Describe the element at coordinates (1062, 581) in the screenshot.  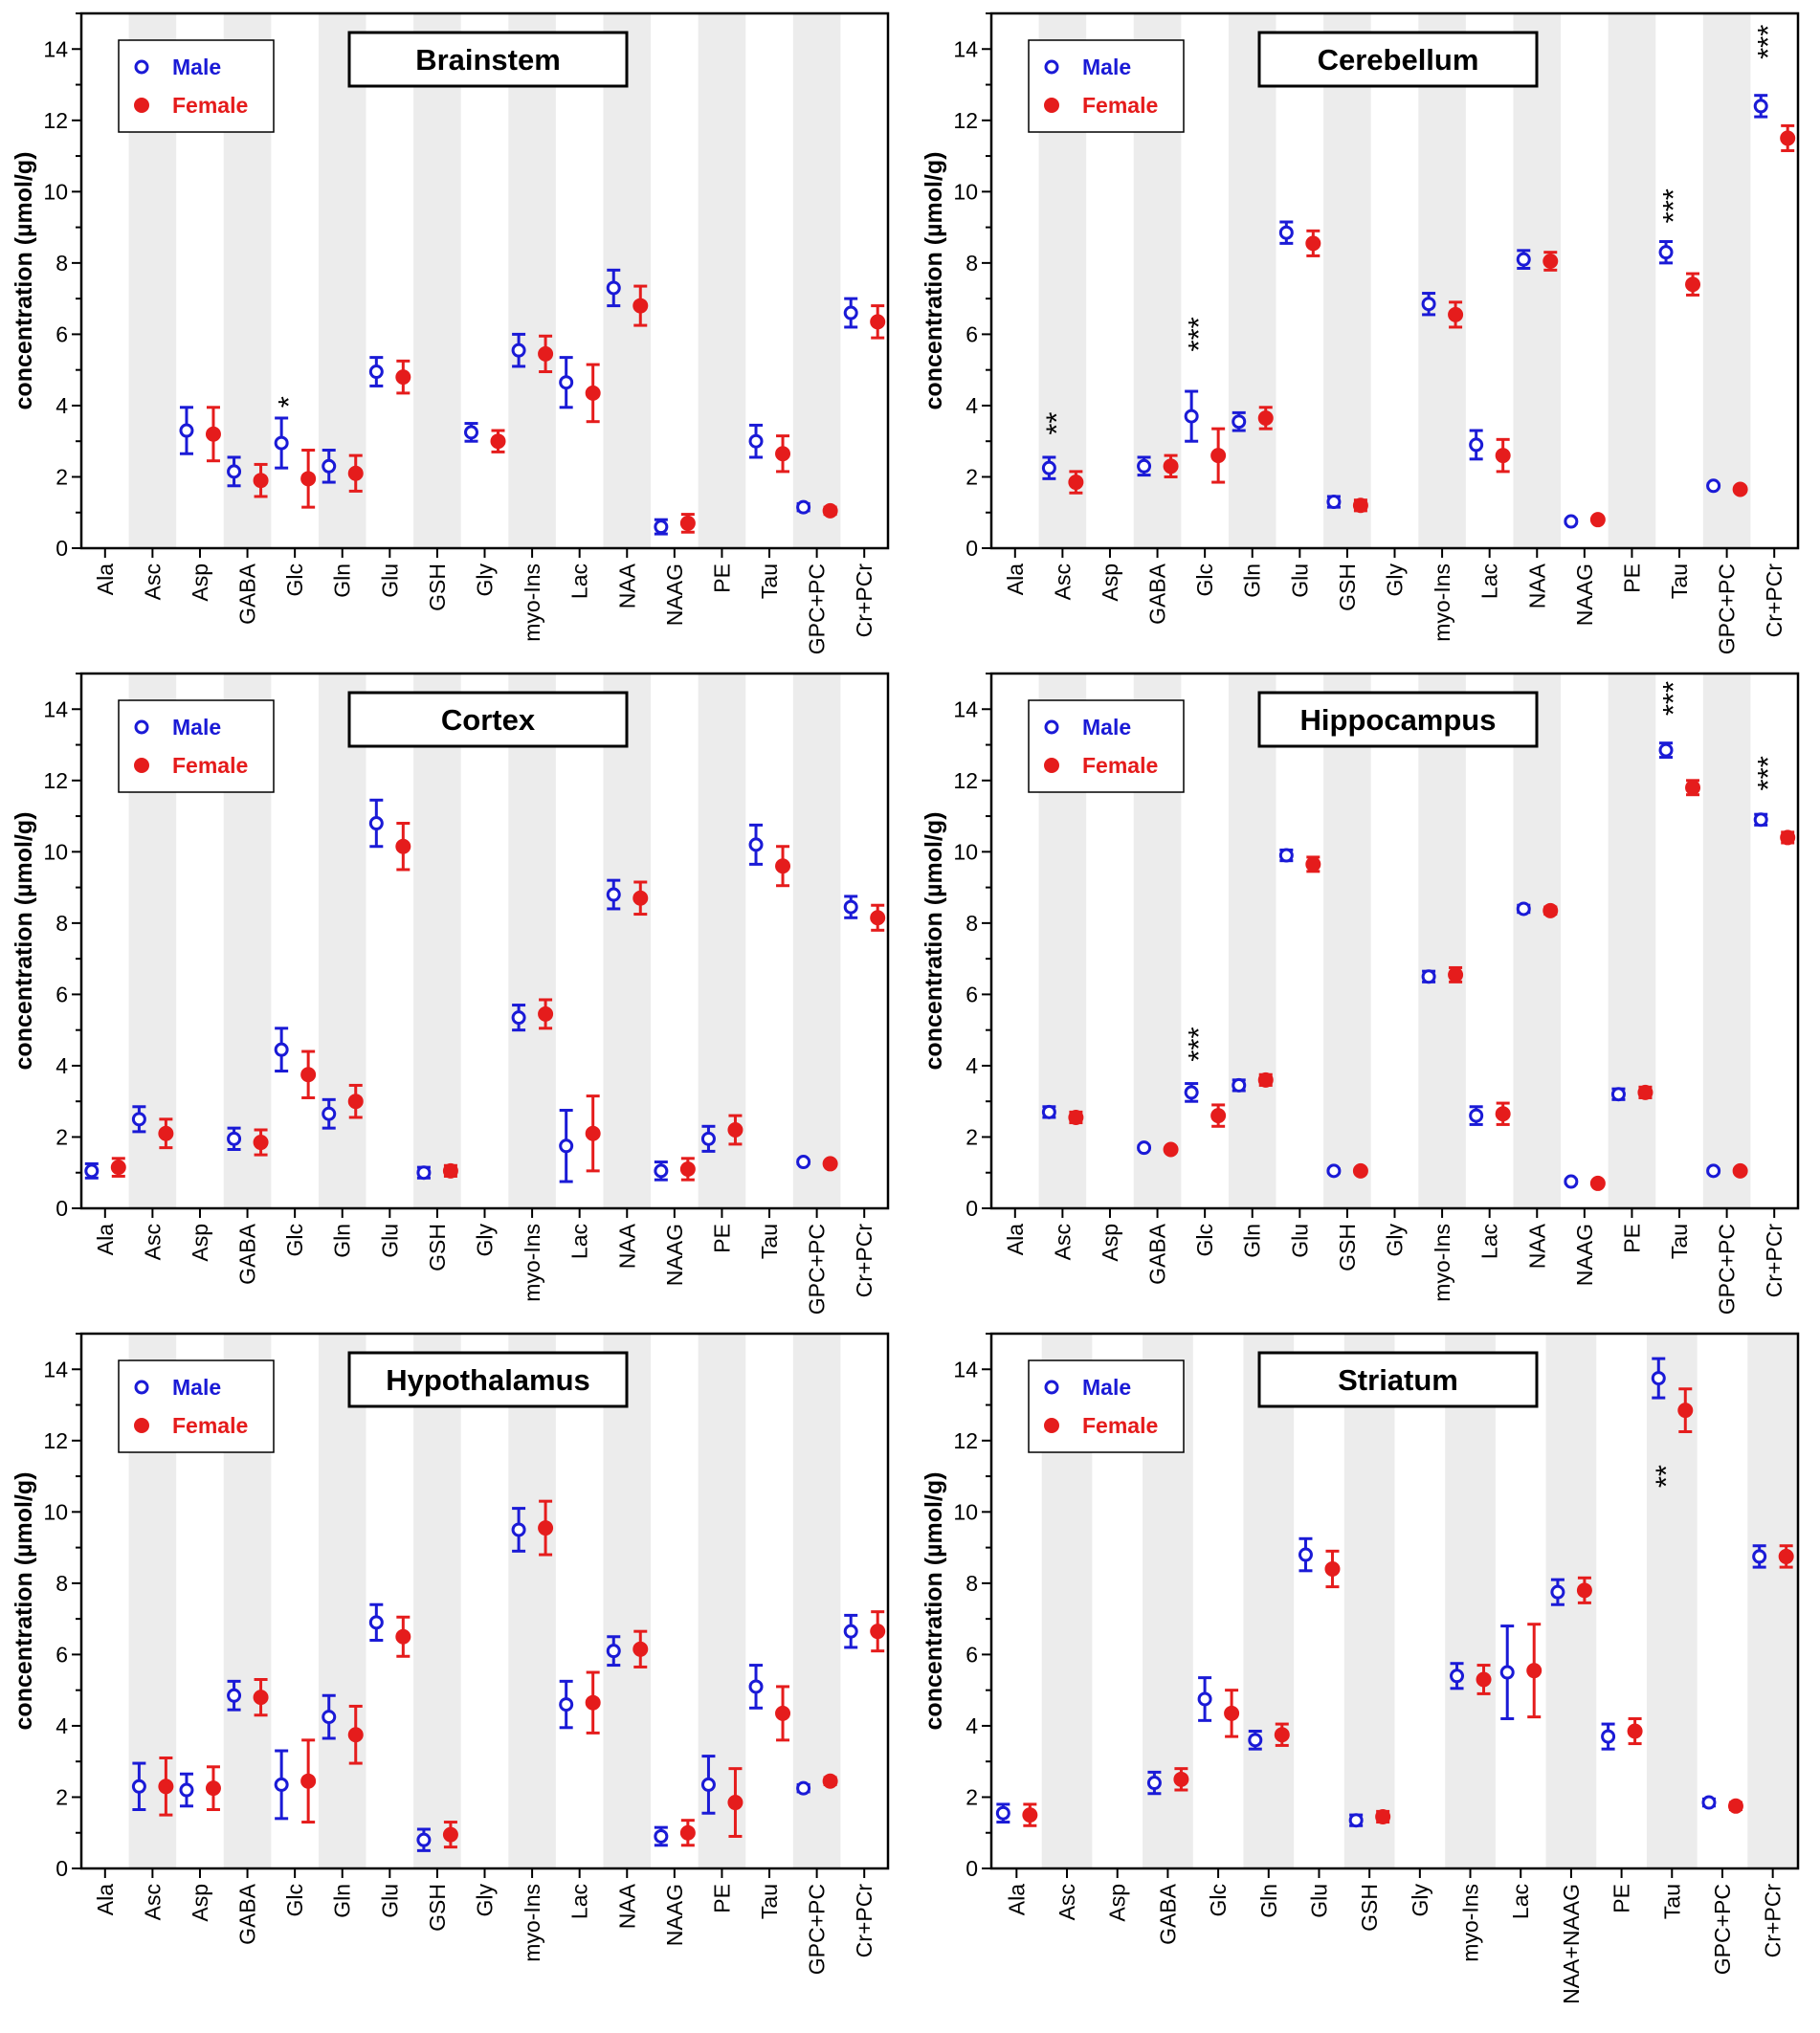
I see `x-category-label: Asc` at that location.